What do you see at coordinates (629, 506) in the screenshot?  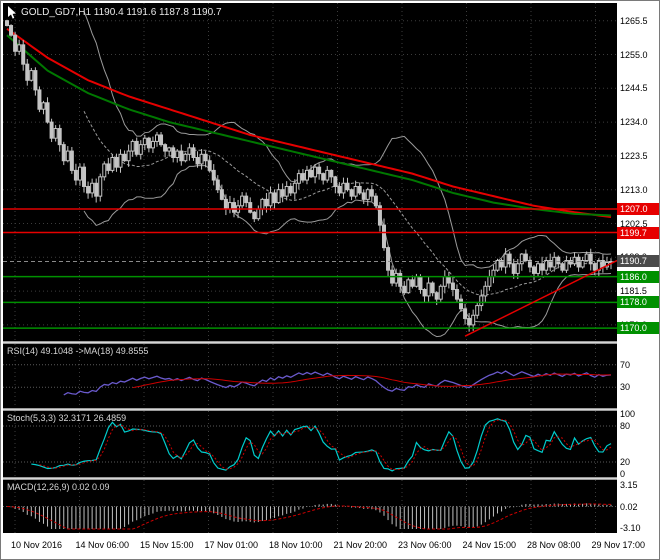 I see `indicator-scale-label: 0.02` at bounding box center [629, 506].